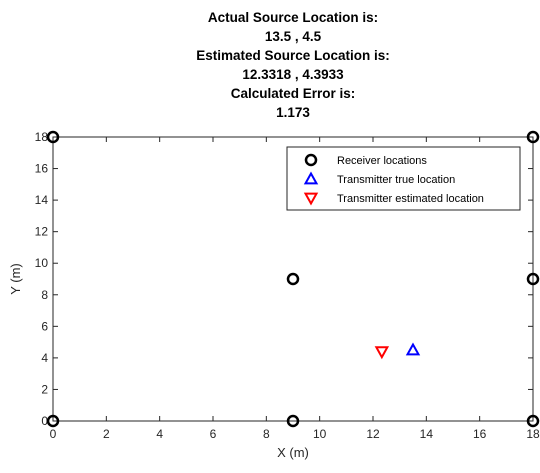  I want to click on legend-label-1: Receiver locations, so click(382, 161).